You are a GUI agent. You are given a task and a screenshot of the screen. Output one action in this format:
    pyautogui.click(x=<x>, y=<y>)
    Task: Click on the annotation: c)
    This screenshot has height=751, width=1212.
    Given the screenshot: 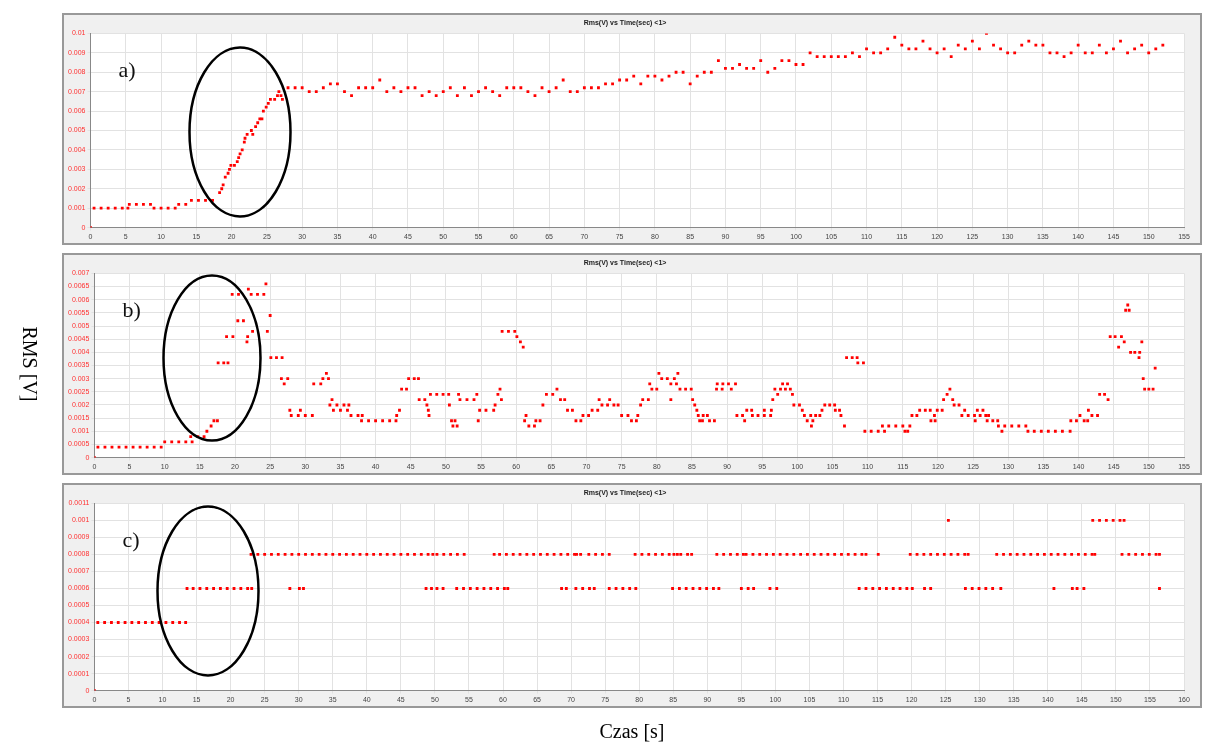 What is the action you would take?
    pyautogui.click(x=131, y=540)
    